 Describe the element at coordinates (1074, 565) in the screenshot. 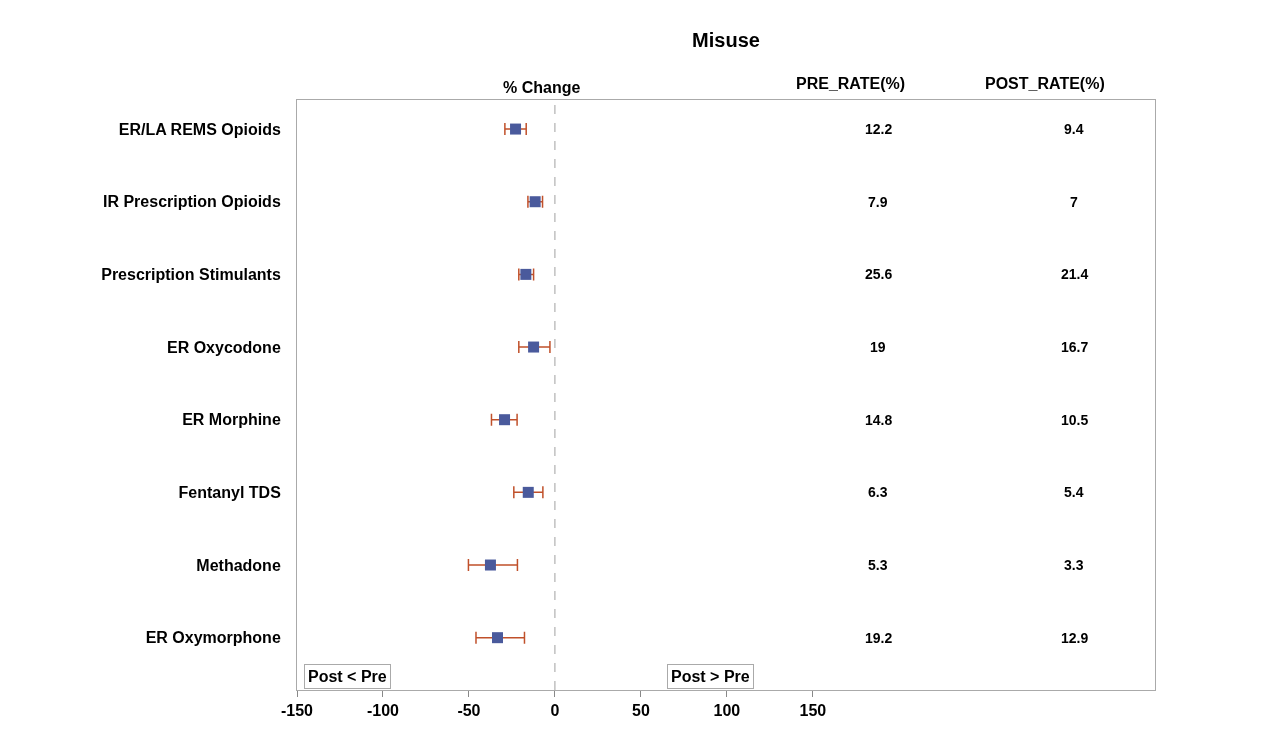

I see `annotation: 3.3` at that location.